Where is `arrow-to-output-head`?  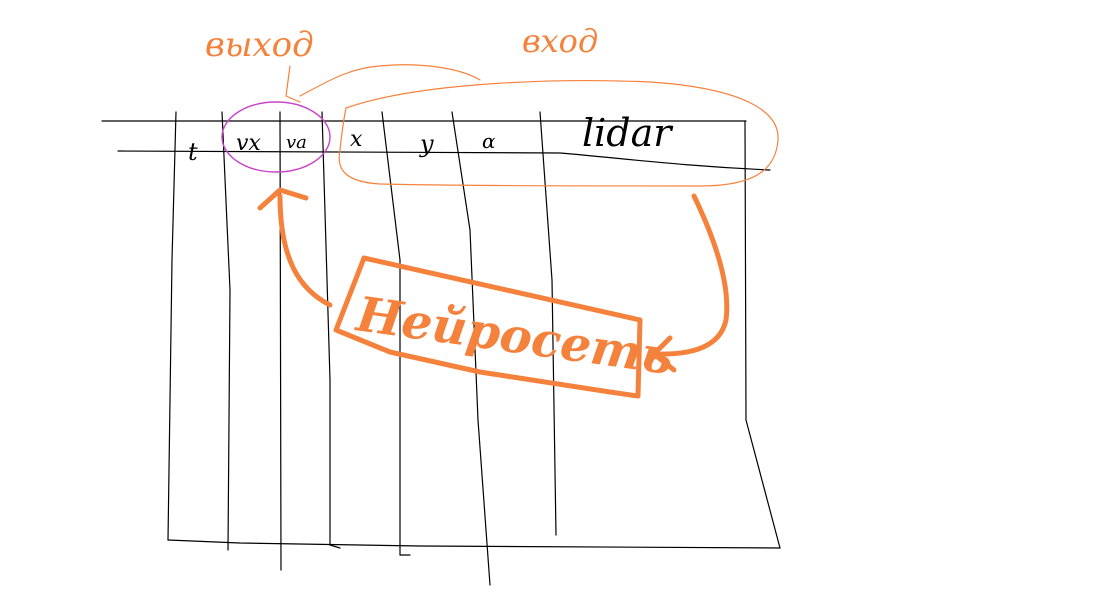 arrow-to-output-head is located at coordinates (283, 199).